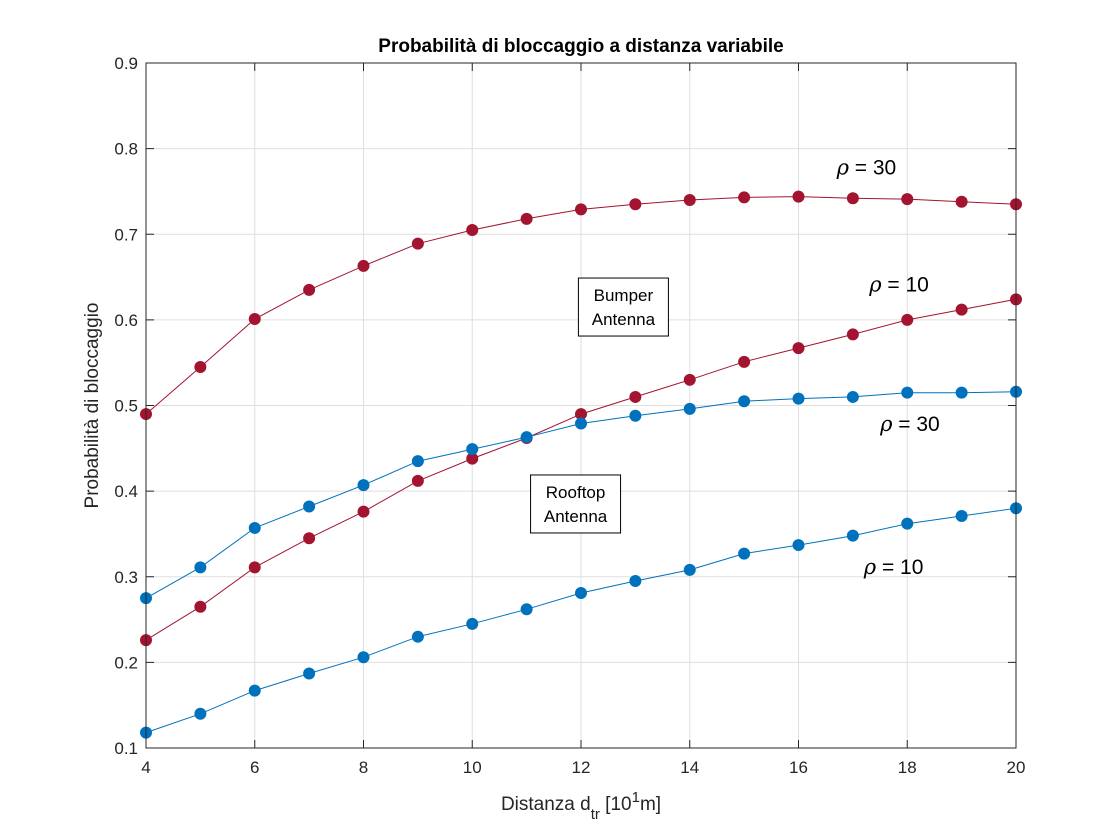 This screenshot has width=1120, height=840. Describe the element at coordinates (363, 767) in the screenshot. I see `x-tick-label: 8` at that location.